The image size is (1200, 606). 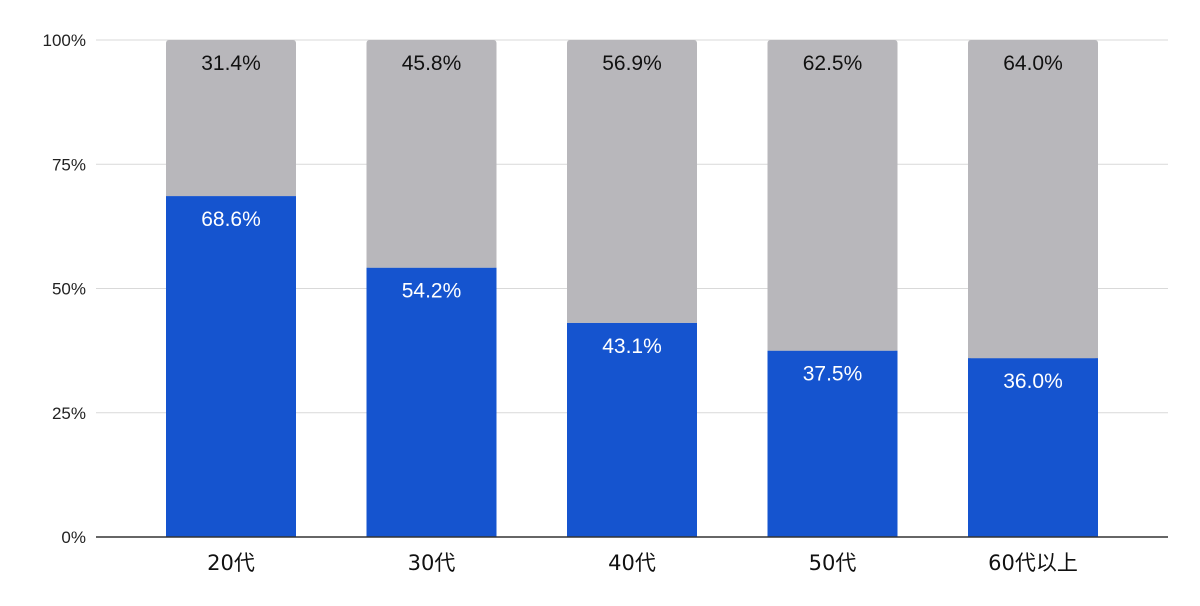 I want to click on data-label: 43.1%, so click(x=632, y=346).